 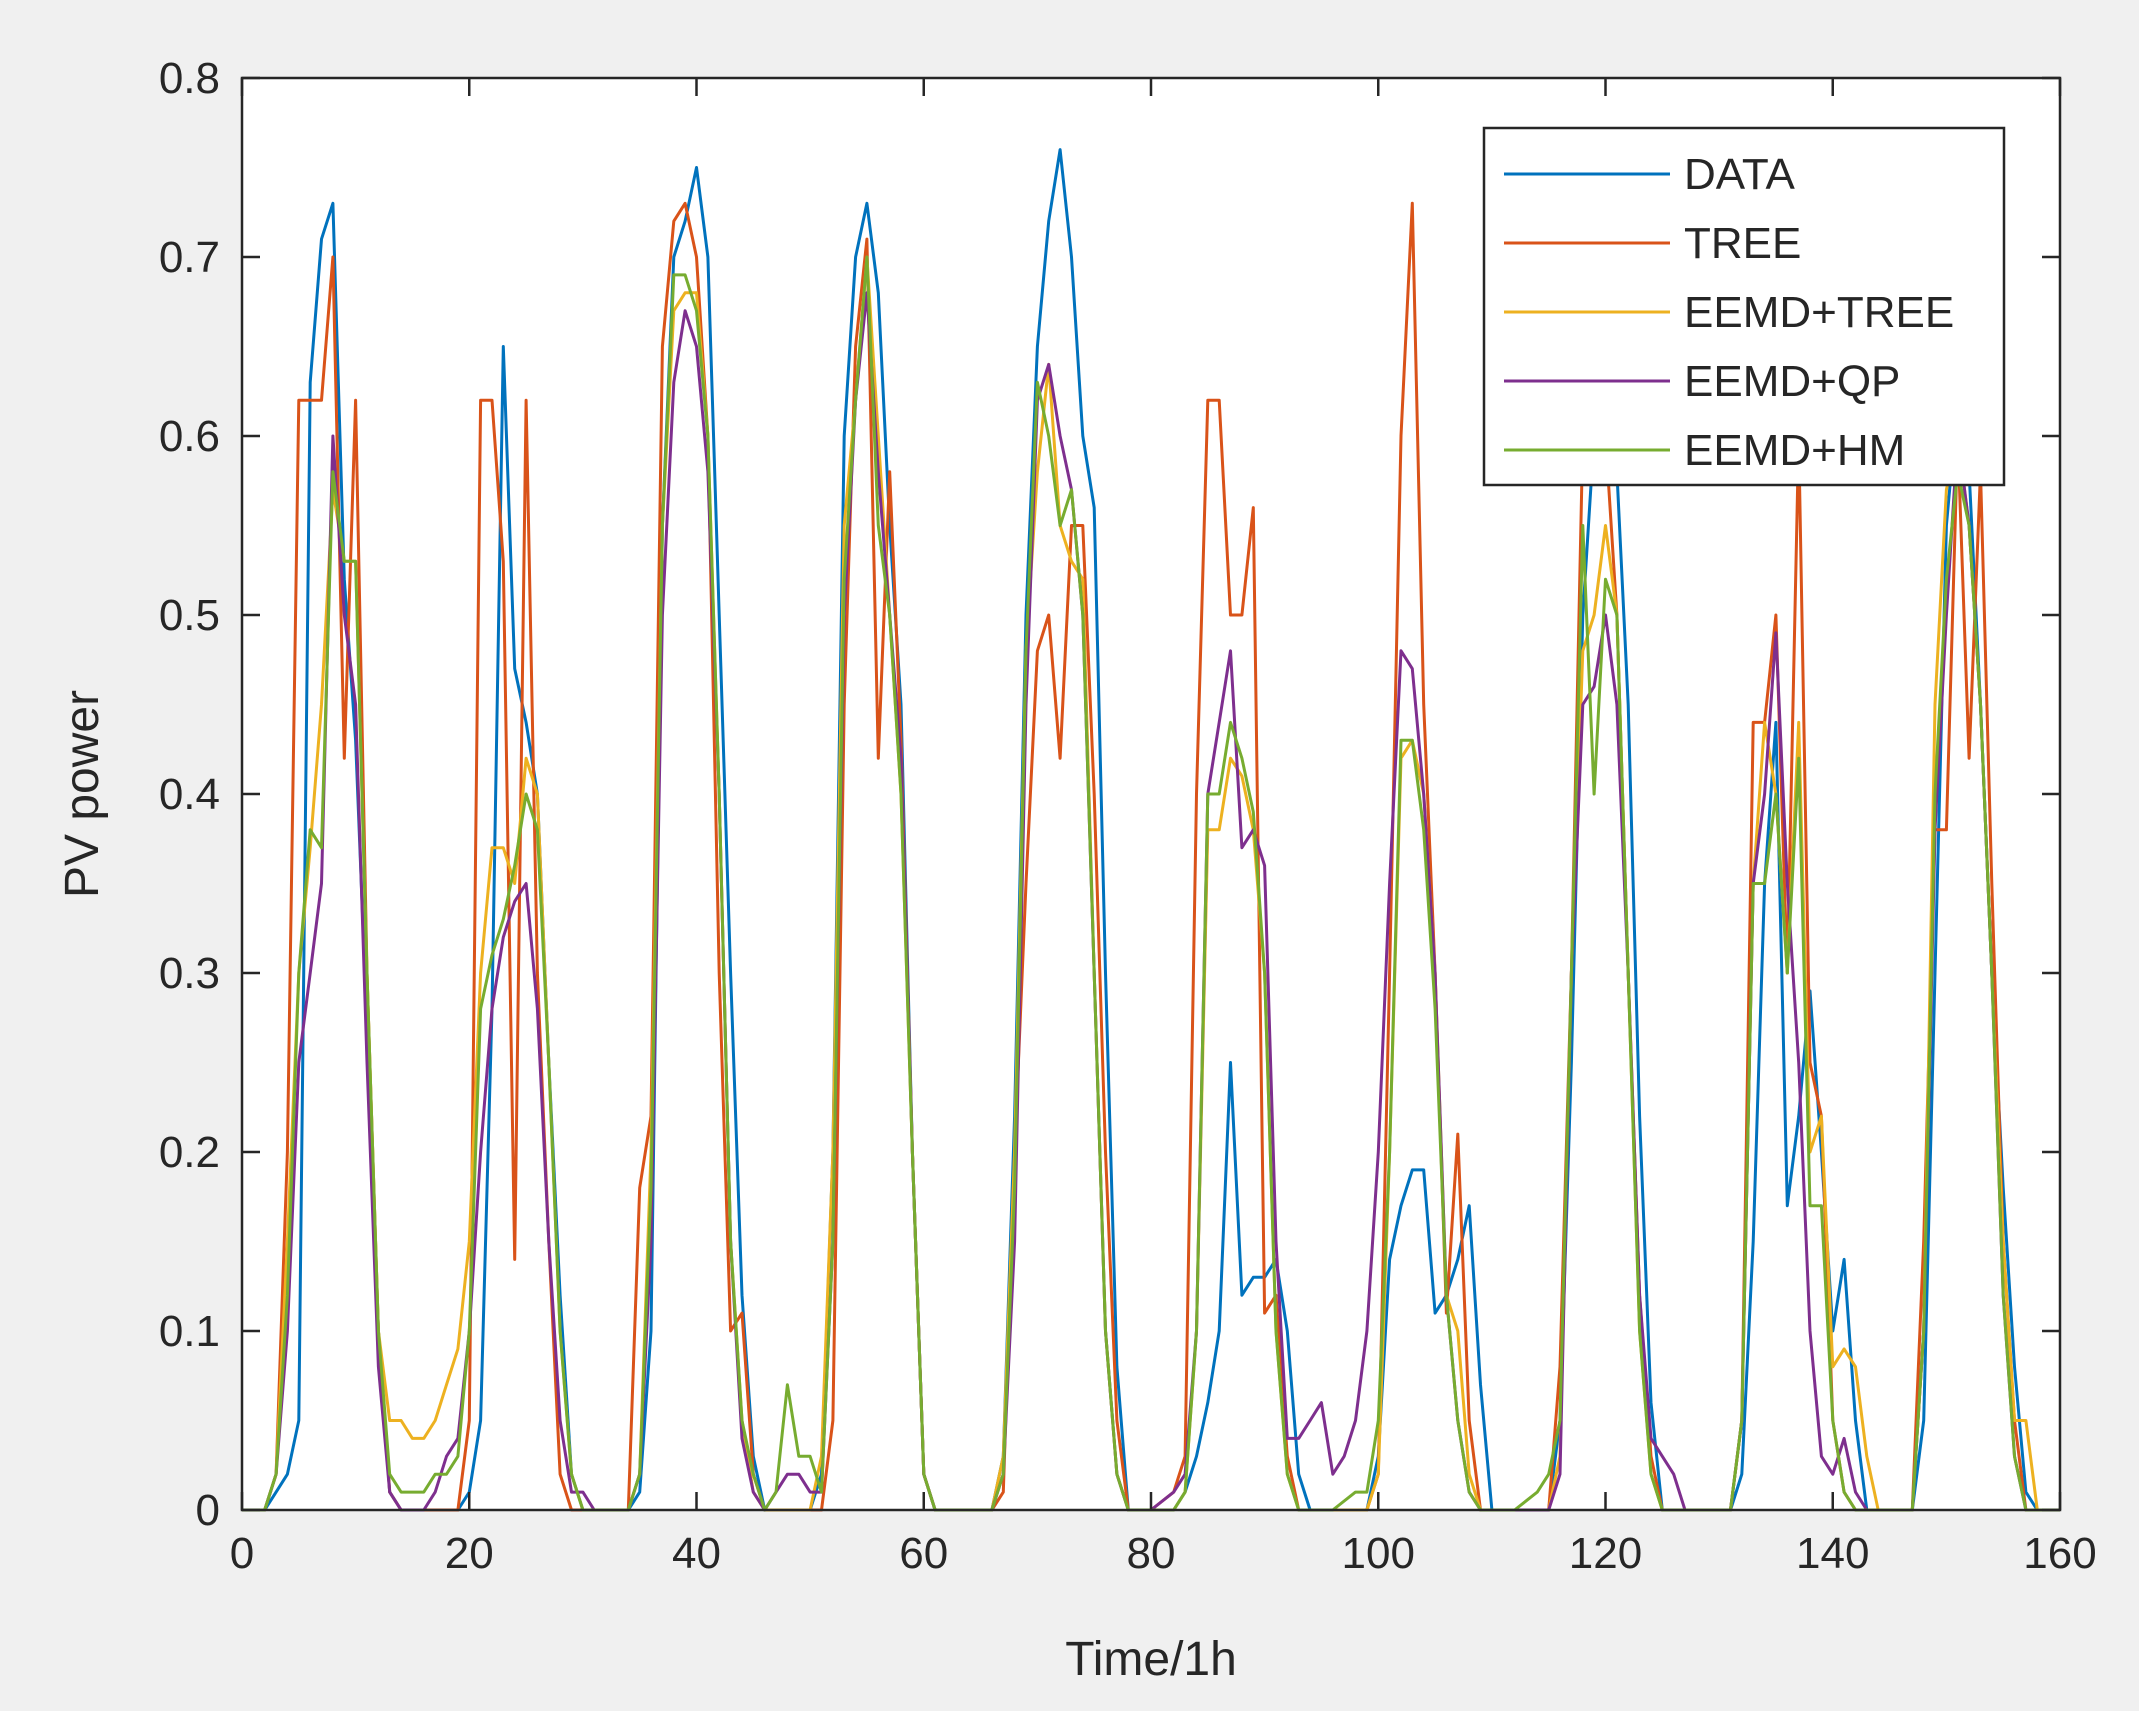 I want to click on x-tick-label: 120, so click(x=1605, y=1553).